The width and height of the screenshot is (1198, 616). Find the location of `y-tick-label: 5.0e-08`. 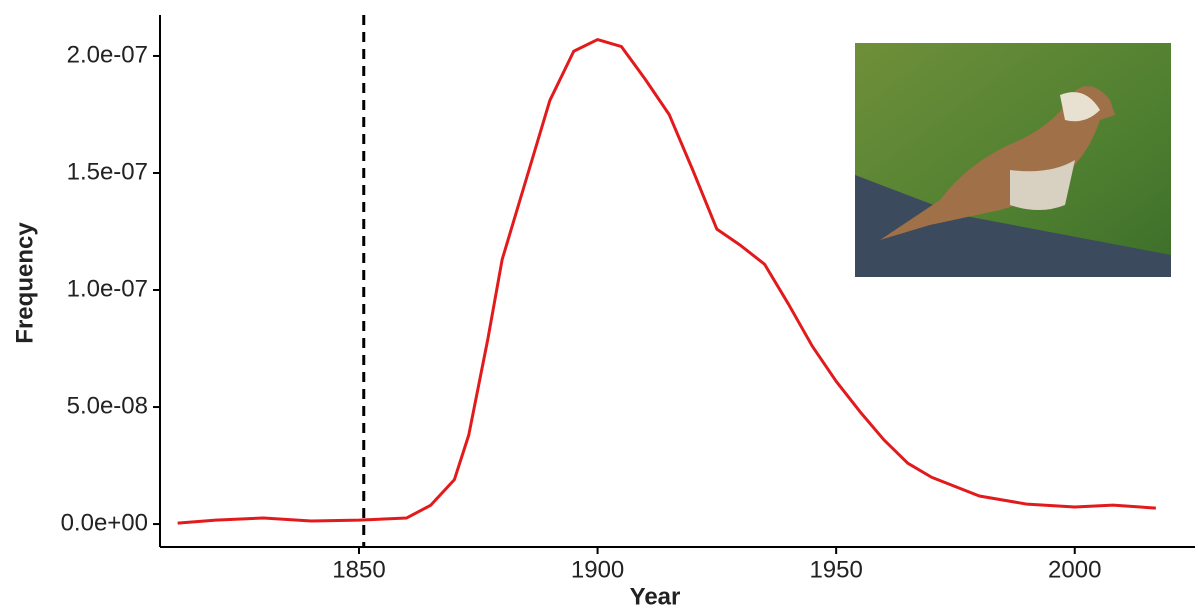

y-tick-label: 5.0e-08 is located at coordinates (107, 405).